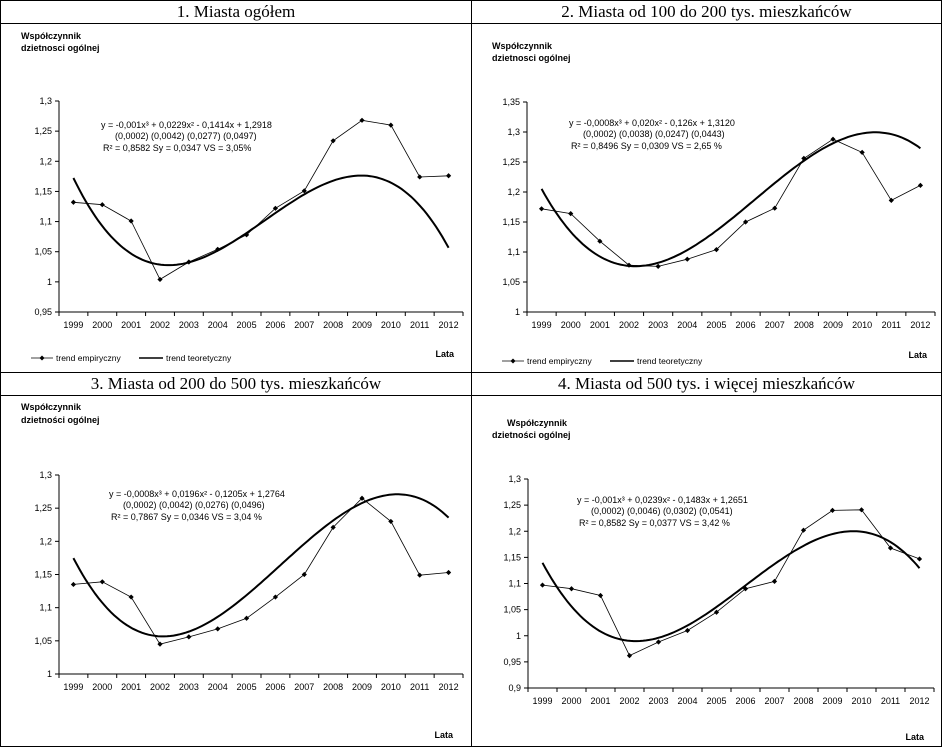  Describe the element at coordinates (131, 358) in the screenshot. I see `legend: trend empiryczny trend teoretyczny` at that location.